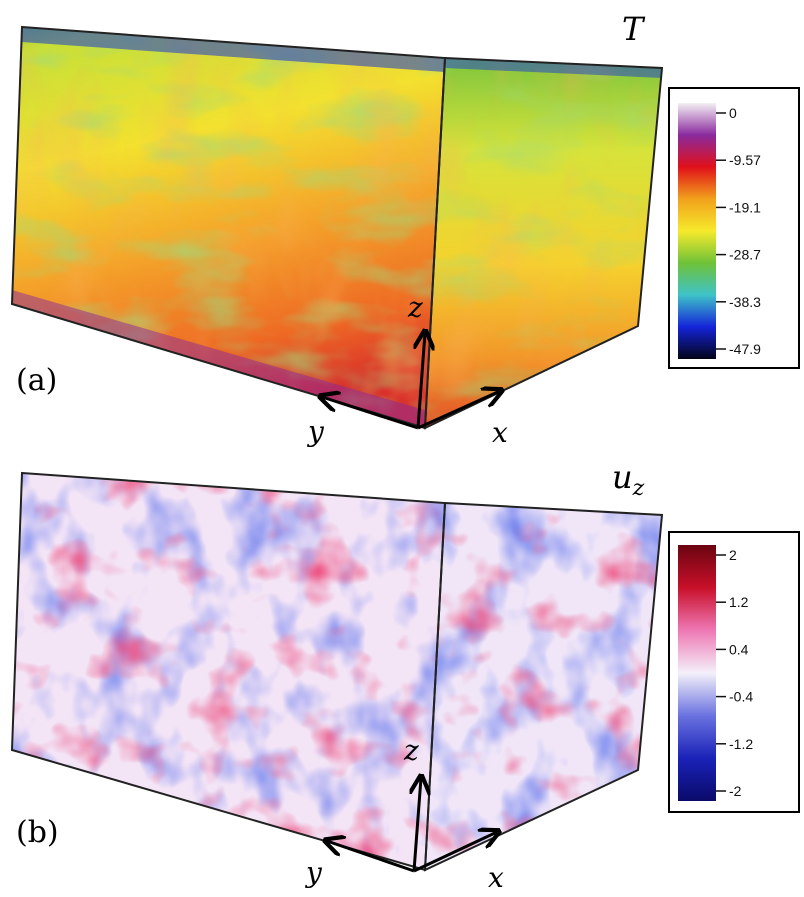  What do you see at coordinates (741, 744) in the screenshot?
I see `panel-b-colorbar-tick-label: -1.2` at bounding box center [741, 744].